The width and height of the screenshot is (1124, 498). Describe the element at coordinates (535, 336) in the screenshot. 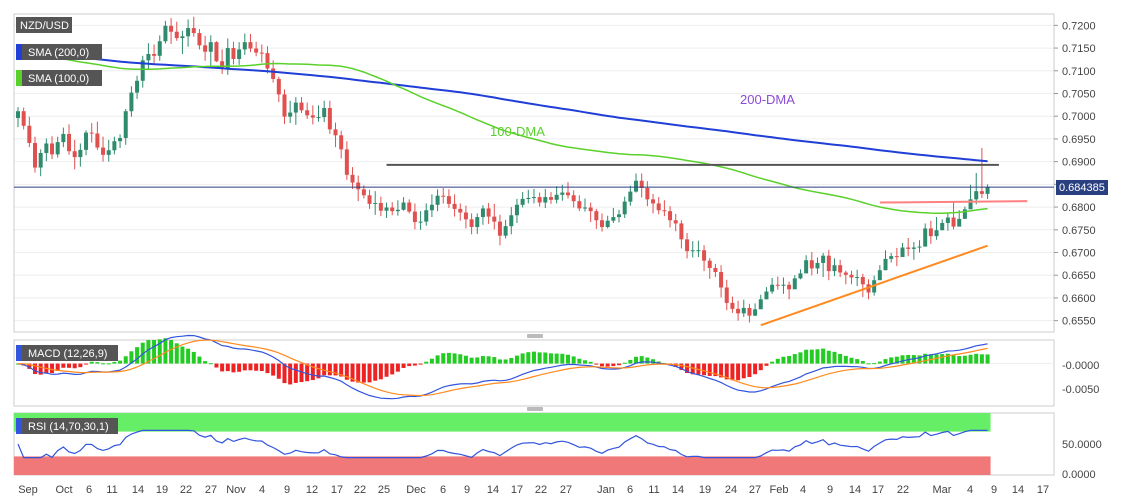

I see `pane-resize-handle-macd` at that location.